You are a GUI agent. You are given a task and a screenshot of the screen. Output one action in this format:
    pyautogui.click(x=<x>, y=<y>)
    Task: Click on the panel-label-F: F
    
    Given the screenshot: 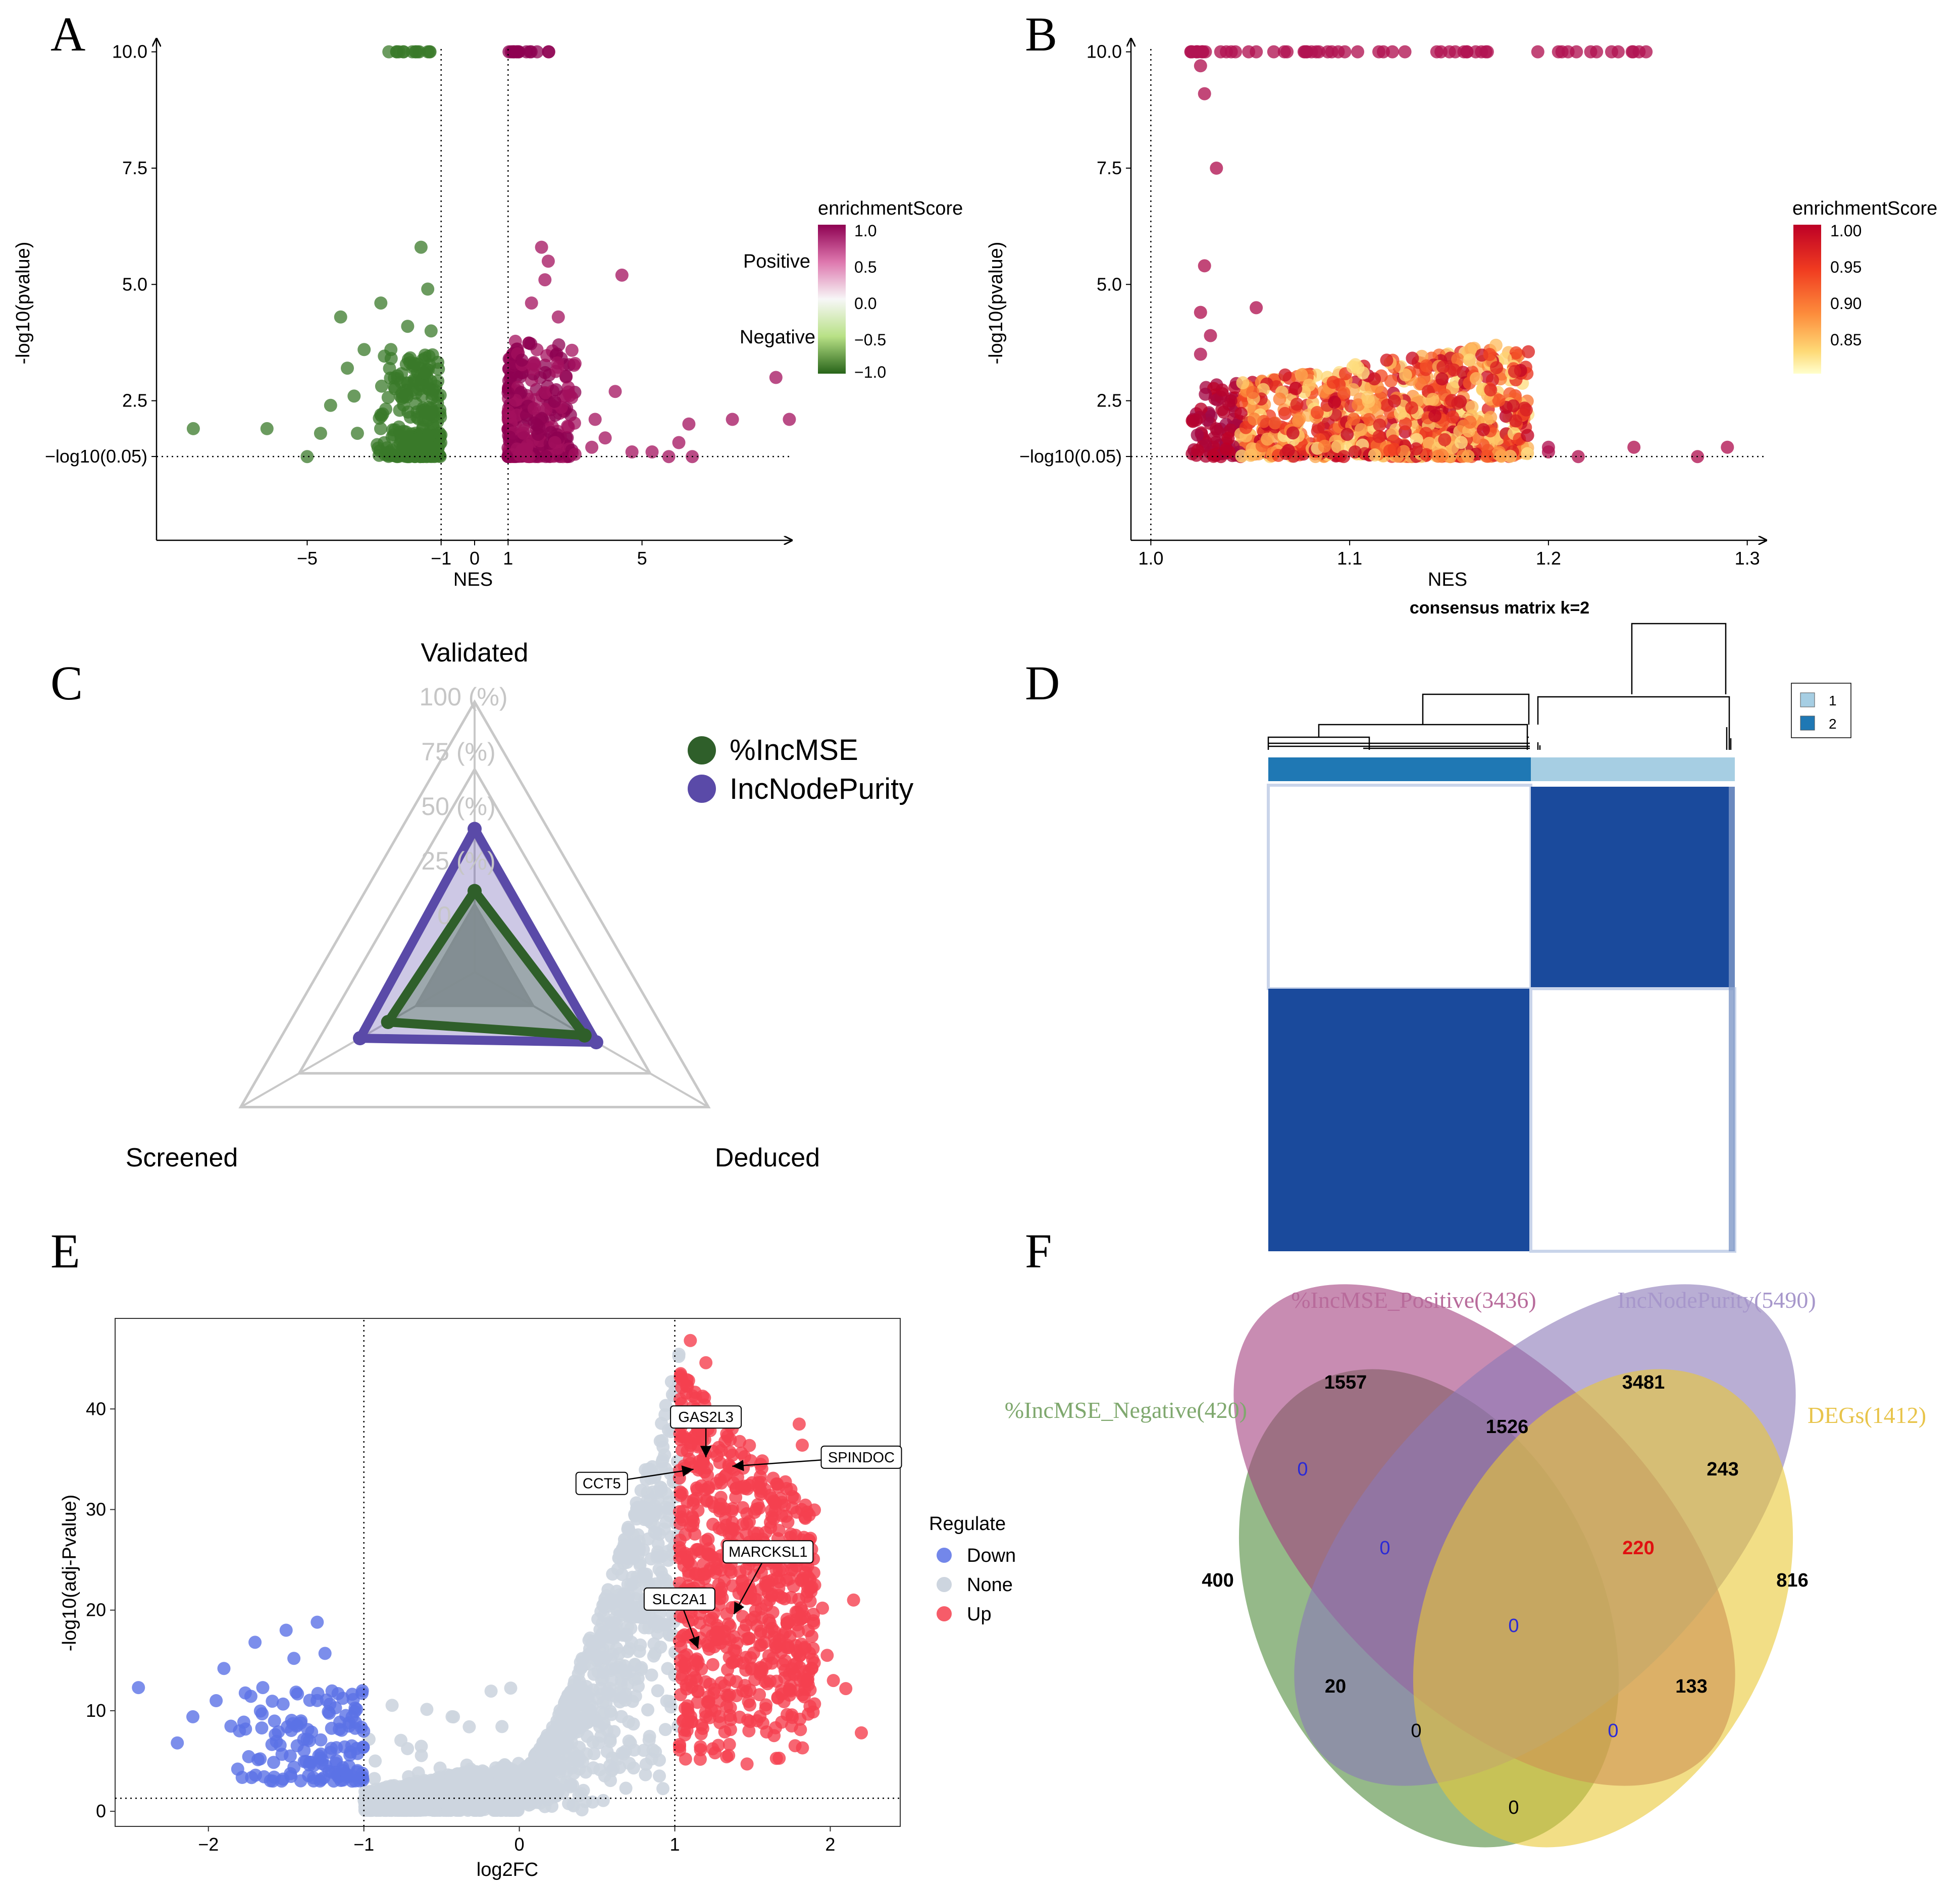 What is the action you would take?
    pyautogui.click(x=1038, y=1251)
    